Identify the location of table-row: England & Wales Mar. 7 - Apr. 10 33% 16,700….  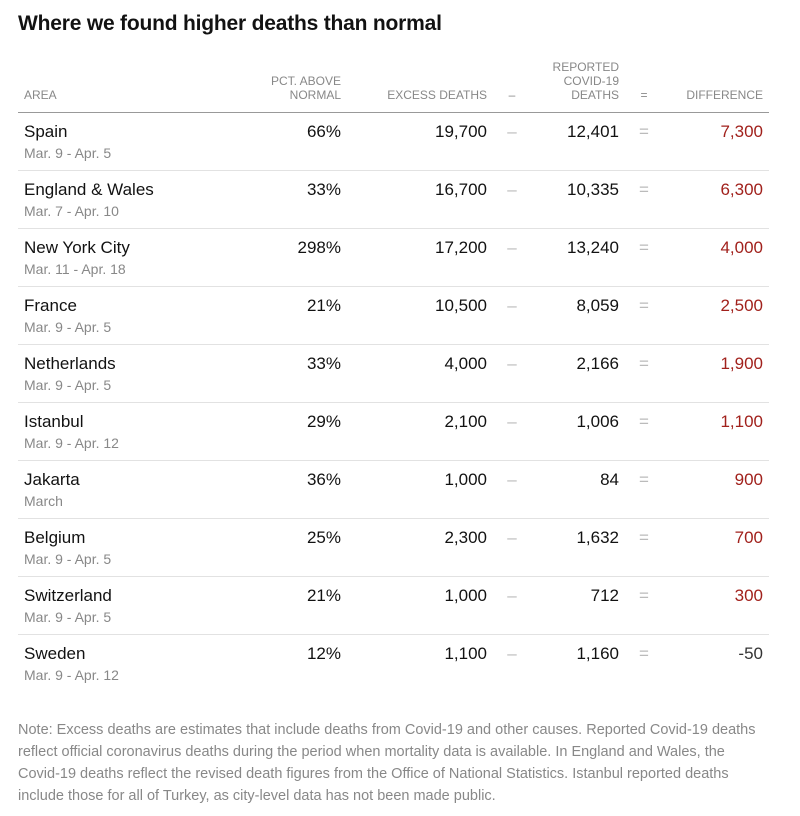
(393, 199).